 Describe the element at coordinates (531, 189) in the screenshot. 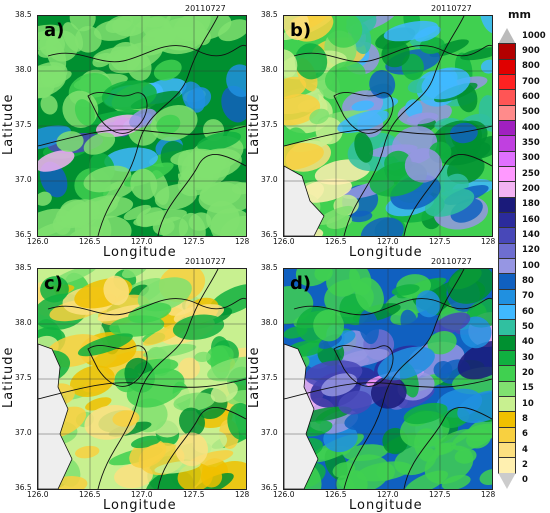

I see `colorbar-level-label: 200` at that location.